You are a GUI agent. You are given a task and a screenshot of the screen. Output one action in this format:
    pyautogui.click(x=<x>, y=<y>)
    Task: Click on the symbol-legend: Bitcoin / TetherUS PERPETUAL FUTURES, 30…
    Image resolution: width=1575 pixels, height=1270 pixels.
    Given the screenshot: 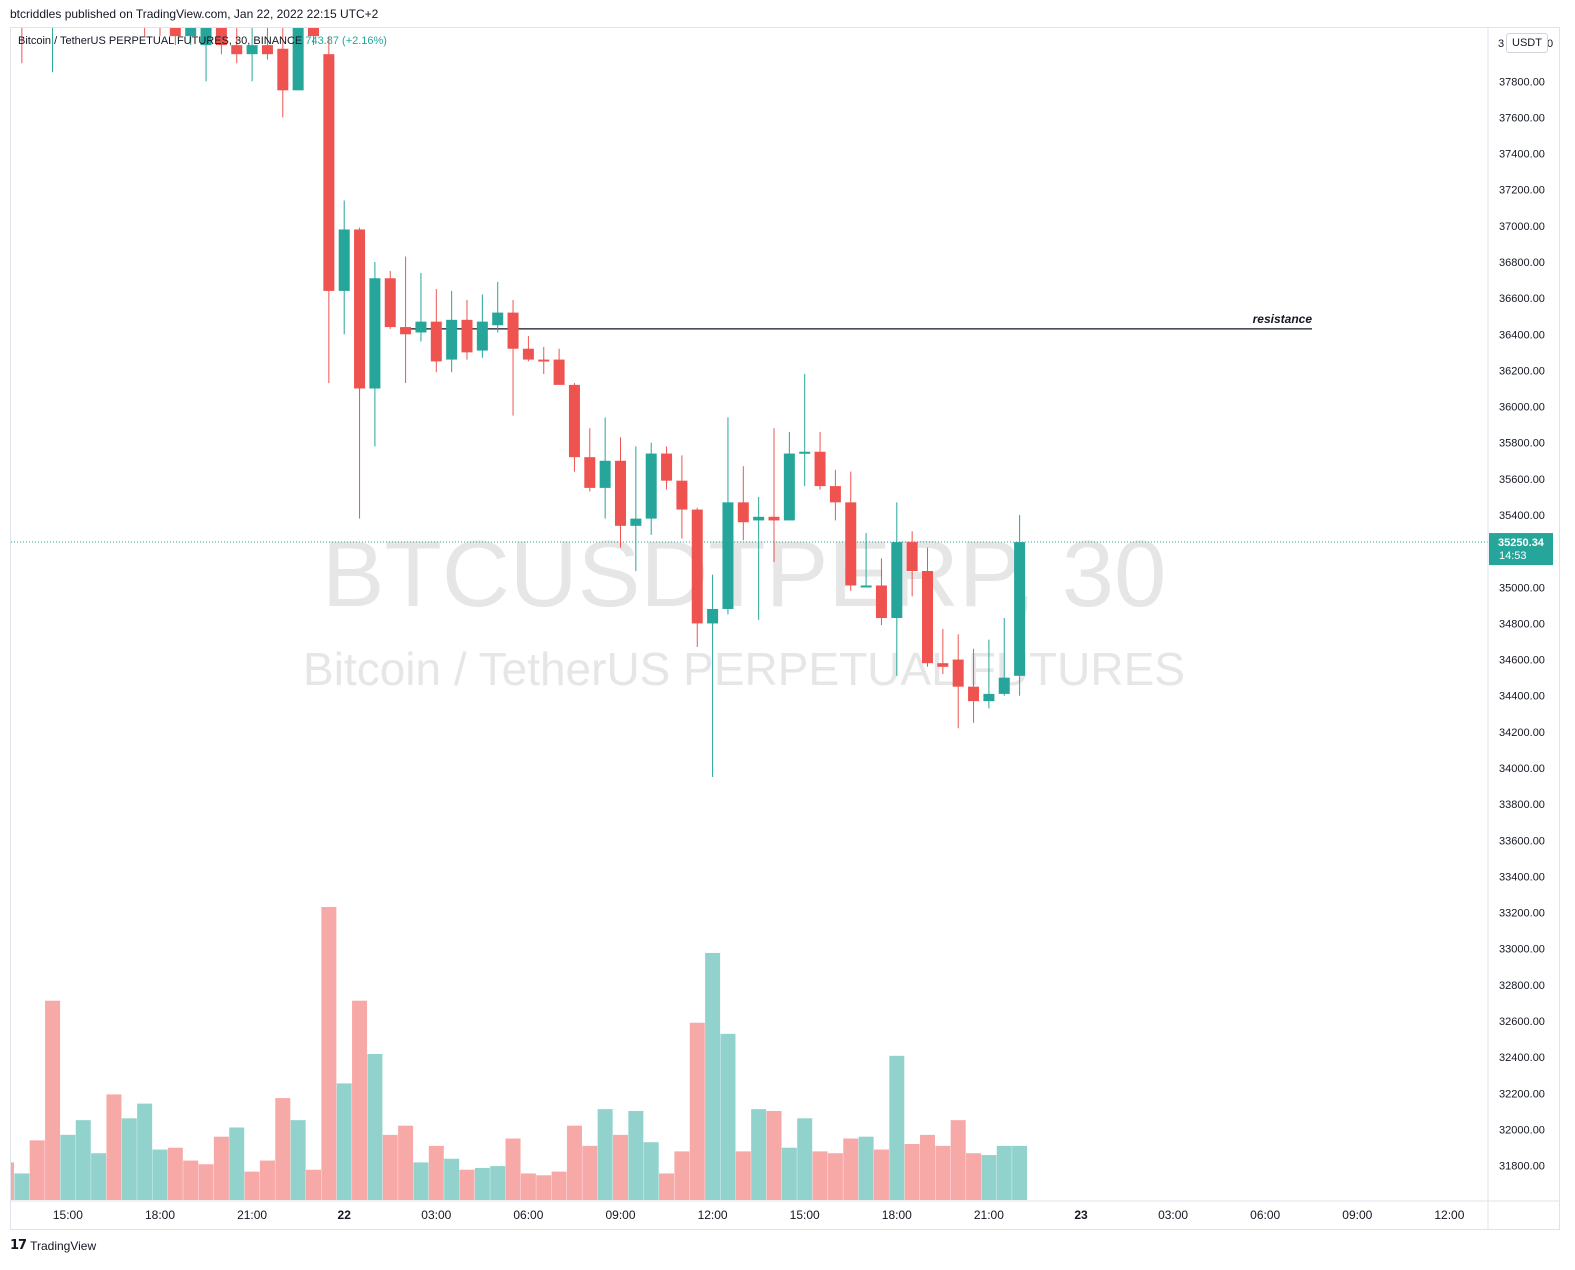 What is the action you would take?
    pyautogui.click(x=202, y=41)
    